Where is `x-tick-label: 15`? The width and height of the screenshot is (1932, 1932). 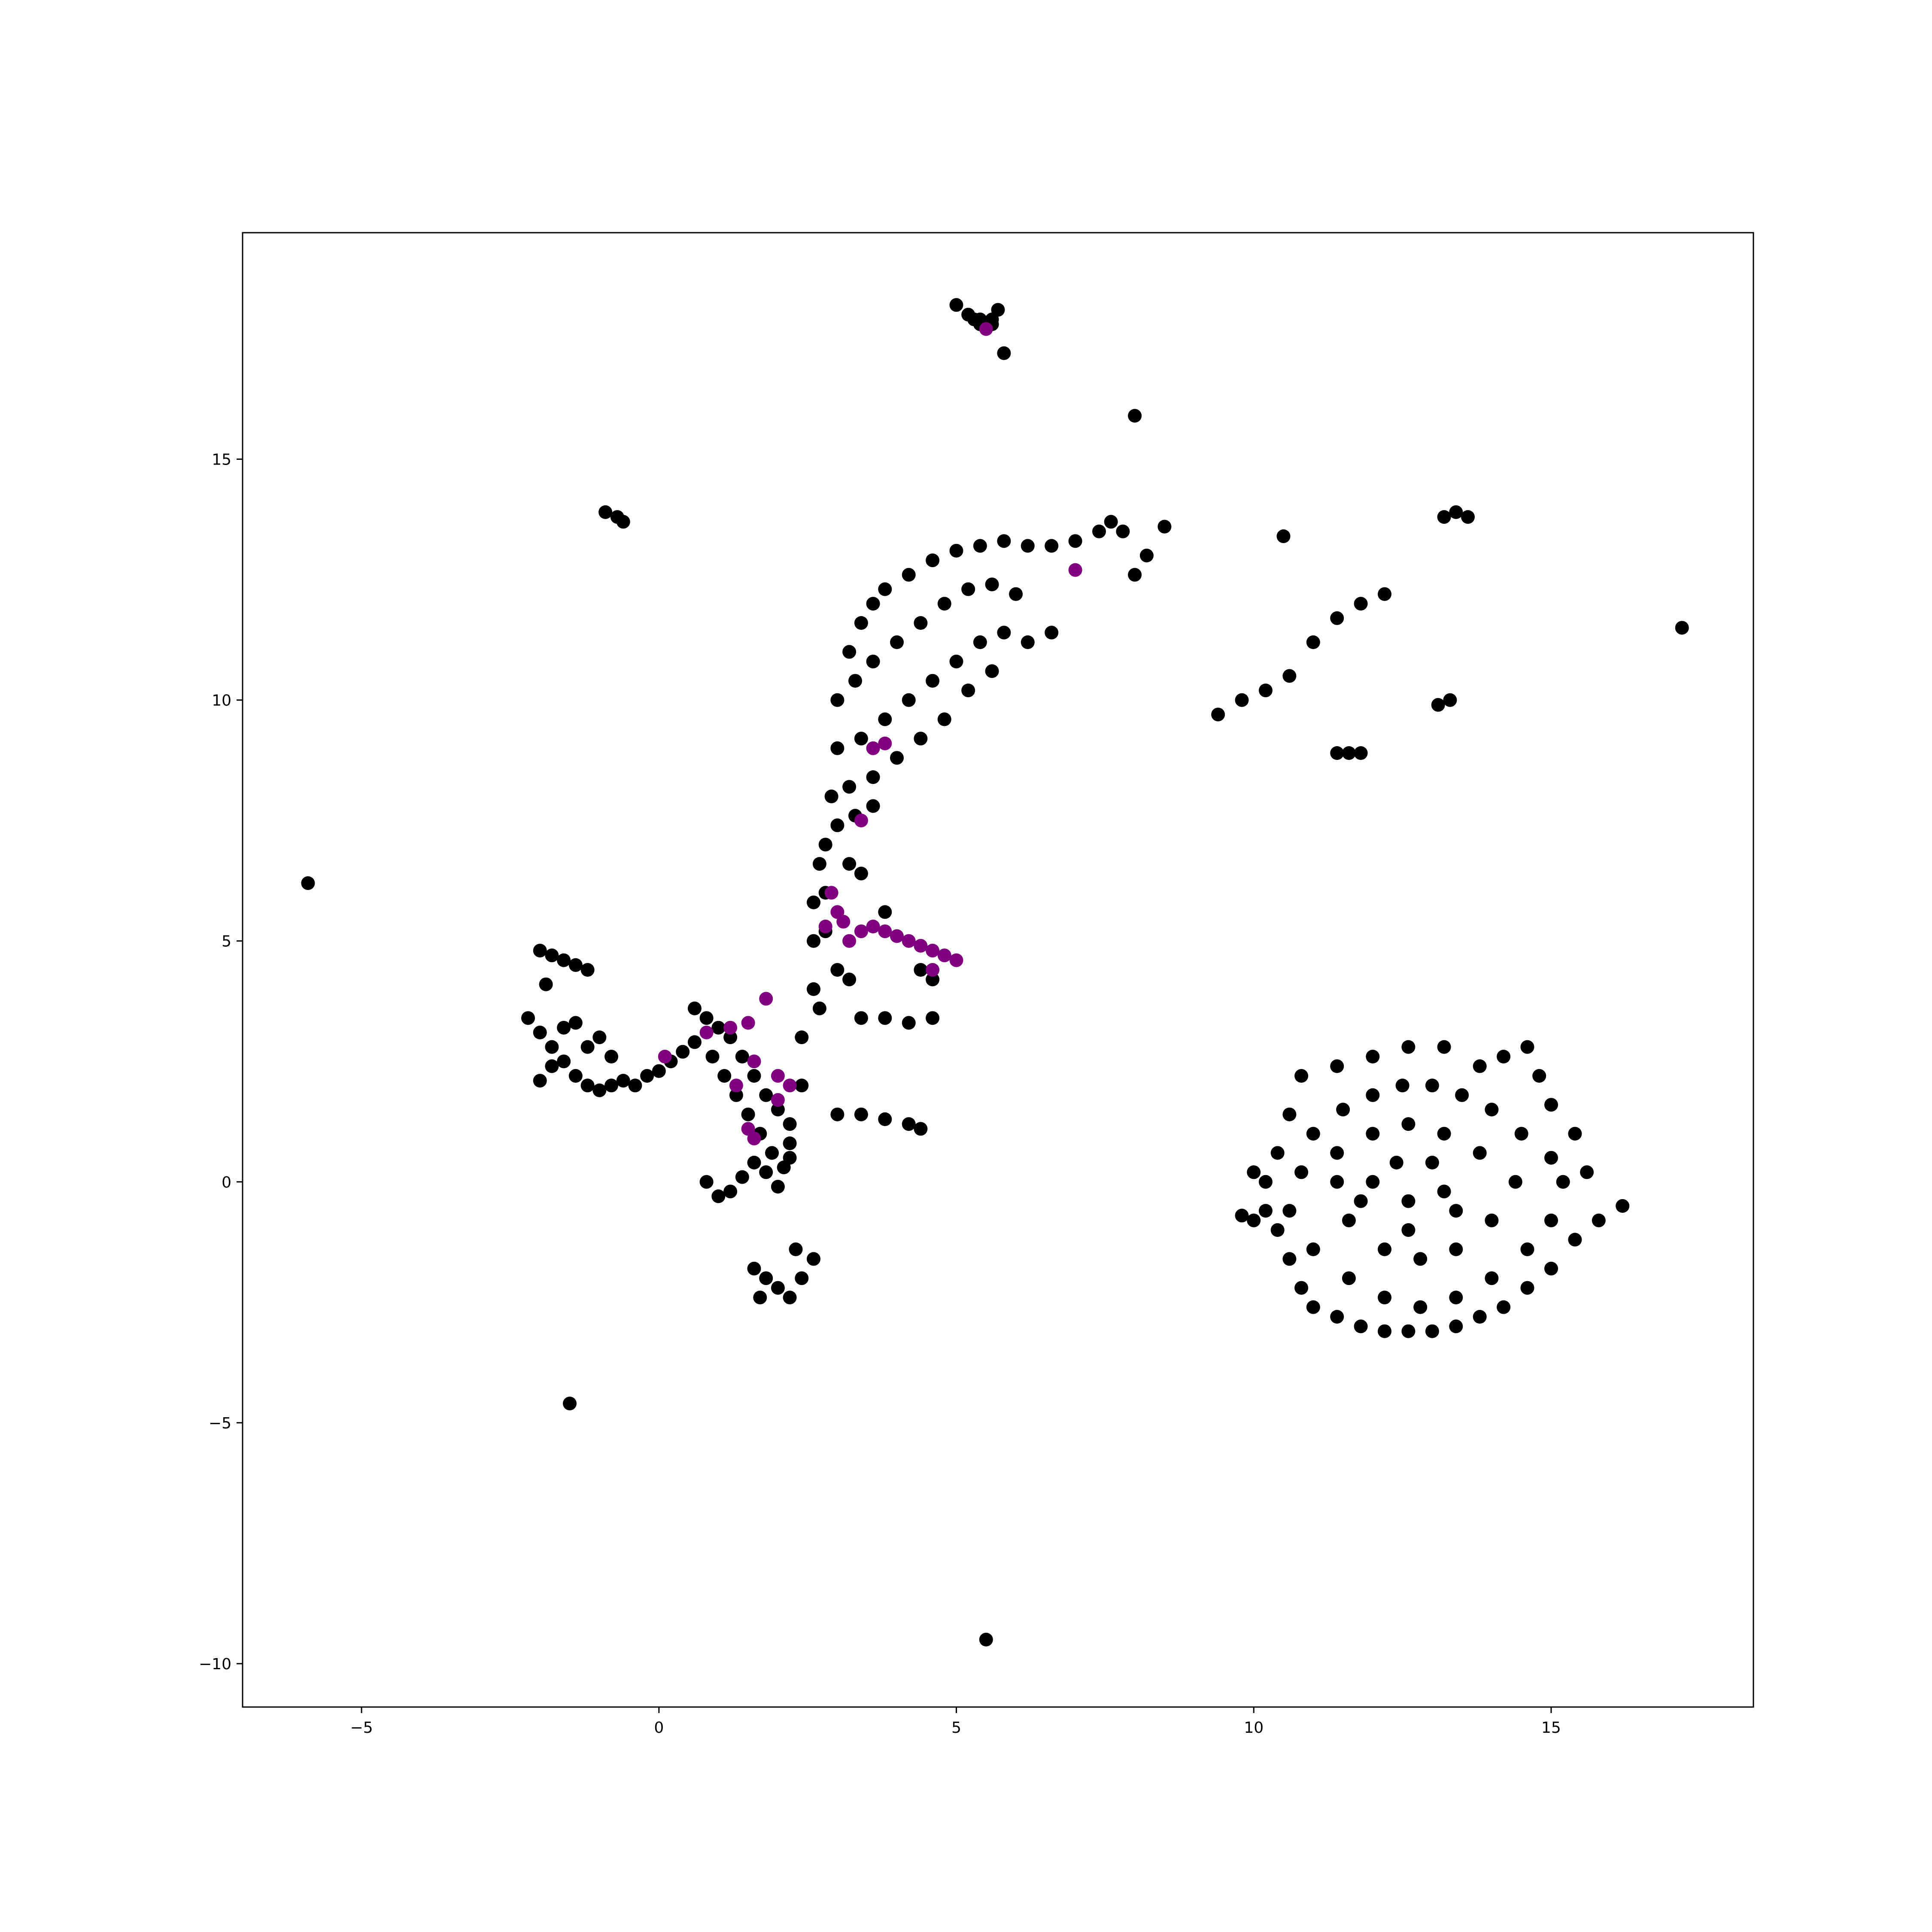
x-tick-label: 15 is located at coordinates (1551, 1728).